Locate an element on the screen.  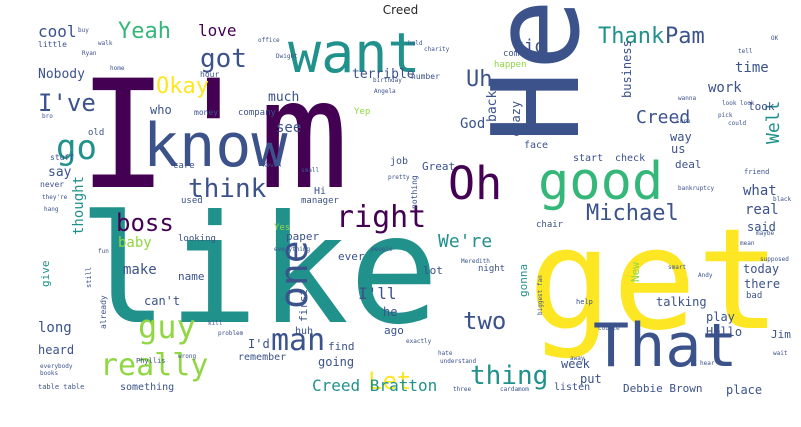
word: there is located at coordinates (762, 284).